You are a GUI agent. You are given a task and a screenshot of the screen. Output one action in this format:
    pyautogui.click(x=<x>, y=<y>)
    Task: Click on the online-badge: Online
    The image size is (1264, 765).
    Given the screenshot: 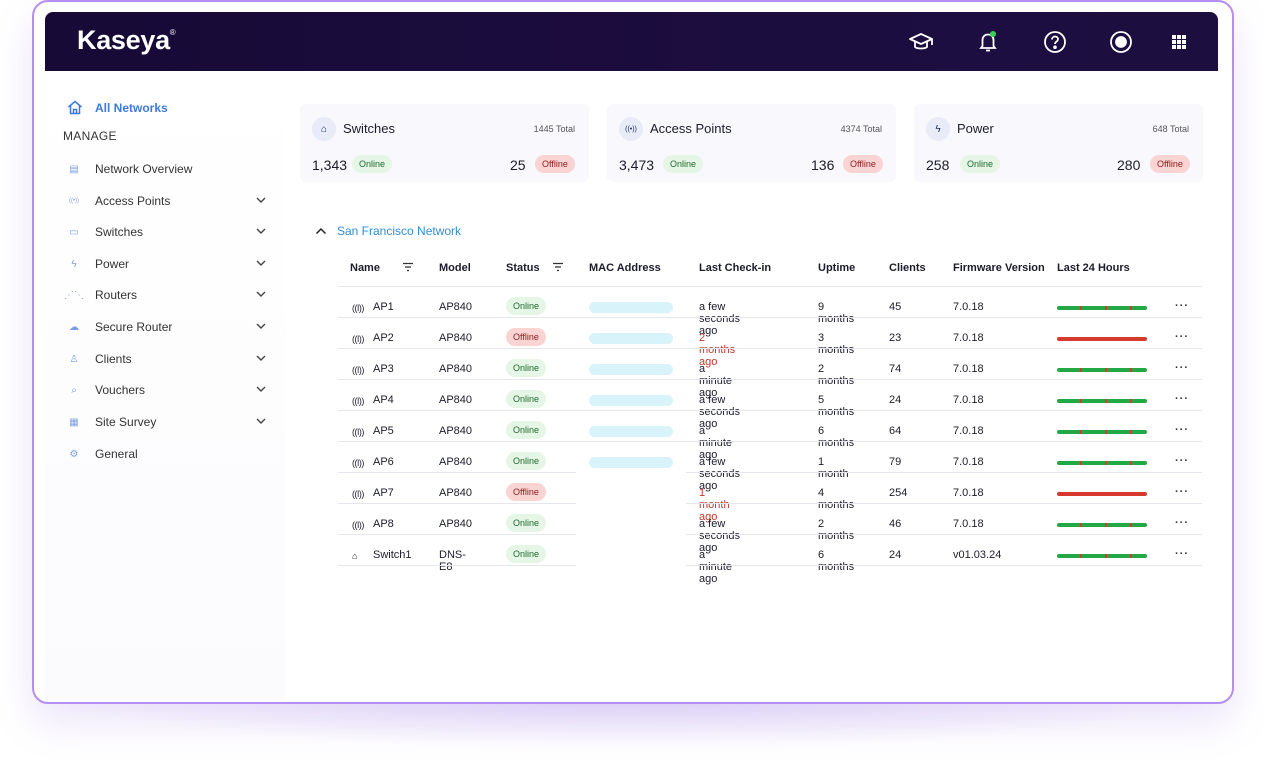 What is the action you would take?
    pyautogui.click(x=980, y=164)
    